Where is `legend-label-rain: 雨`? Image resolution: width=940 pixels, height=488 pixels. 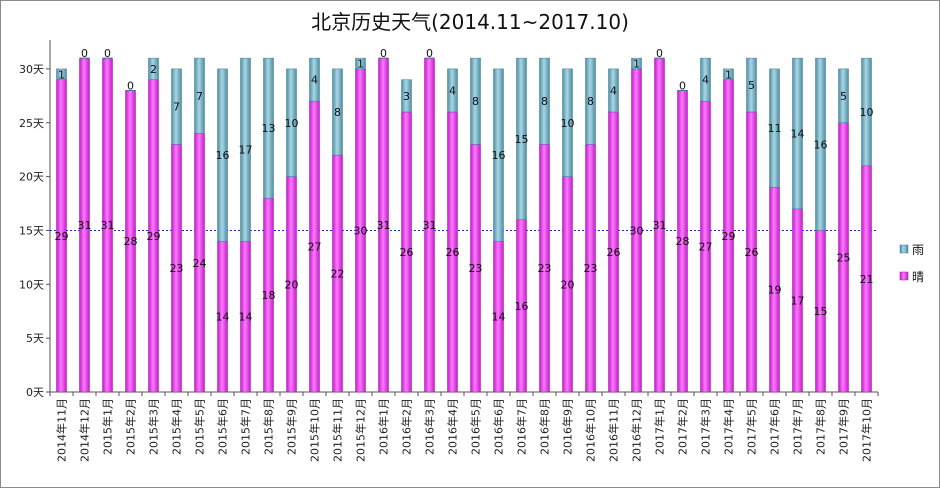
legend-label-rain: 雨 is located at coordinates (918, 250).